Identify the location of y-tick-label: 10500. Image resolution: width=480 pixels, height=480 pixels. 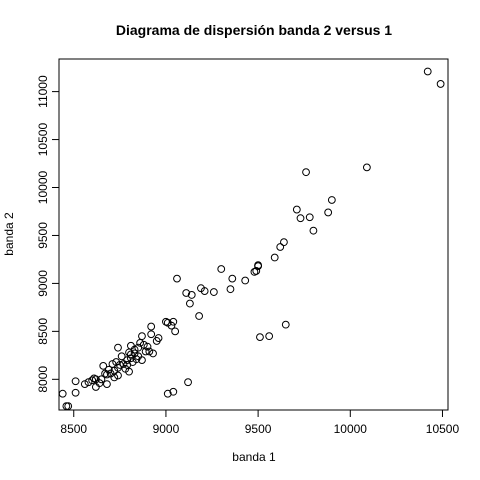
(43, 140).